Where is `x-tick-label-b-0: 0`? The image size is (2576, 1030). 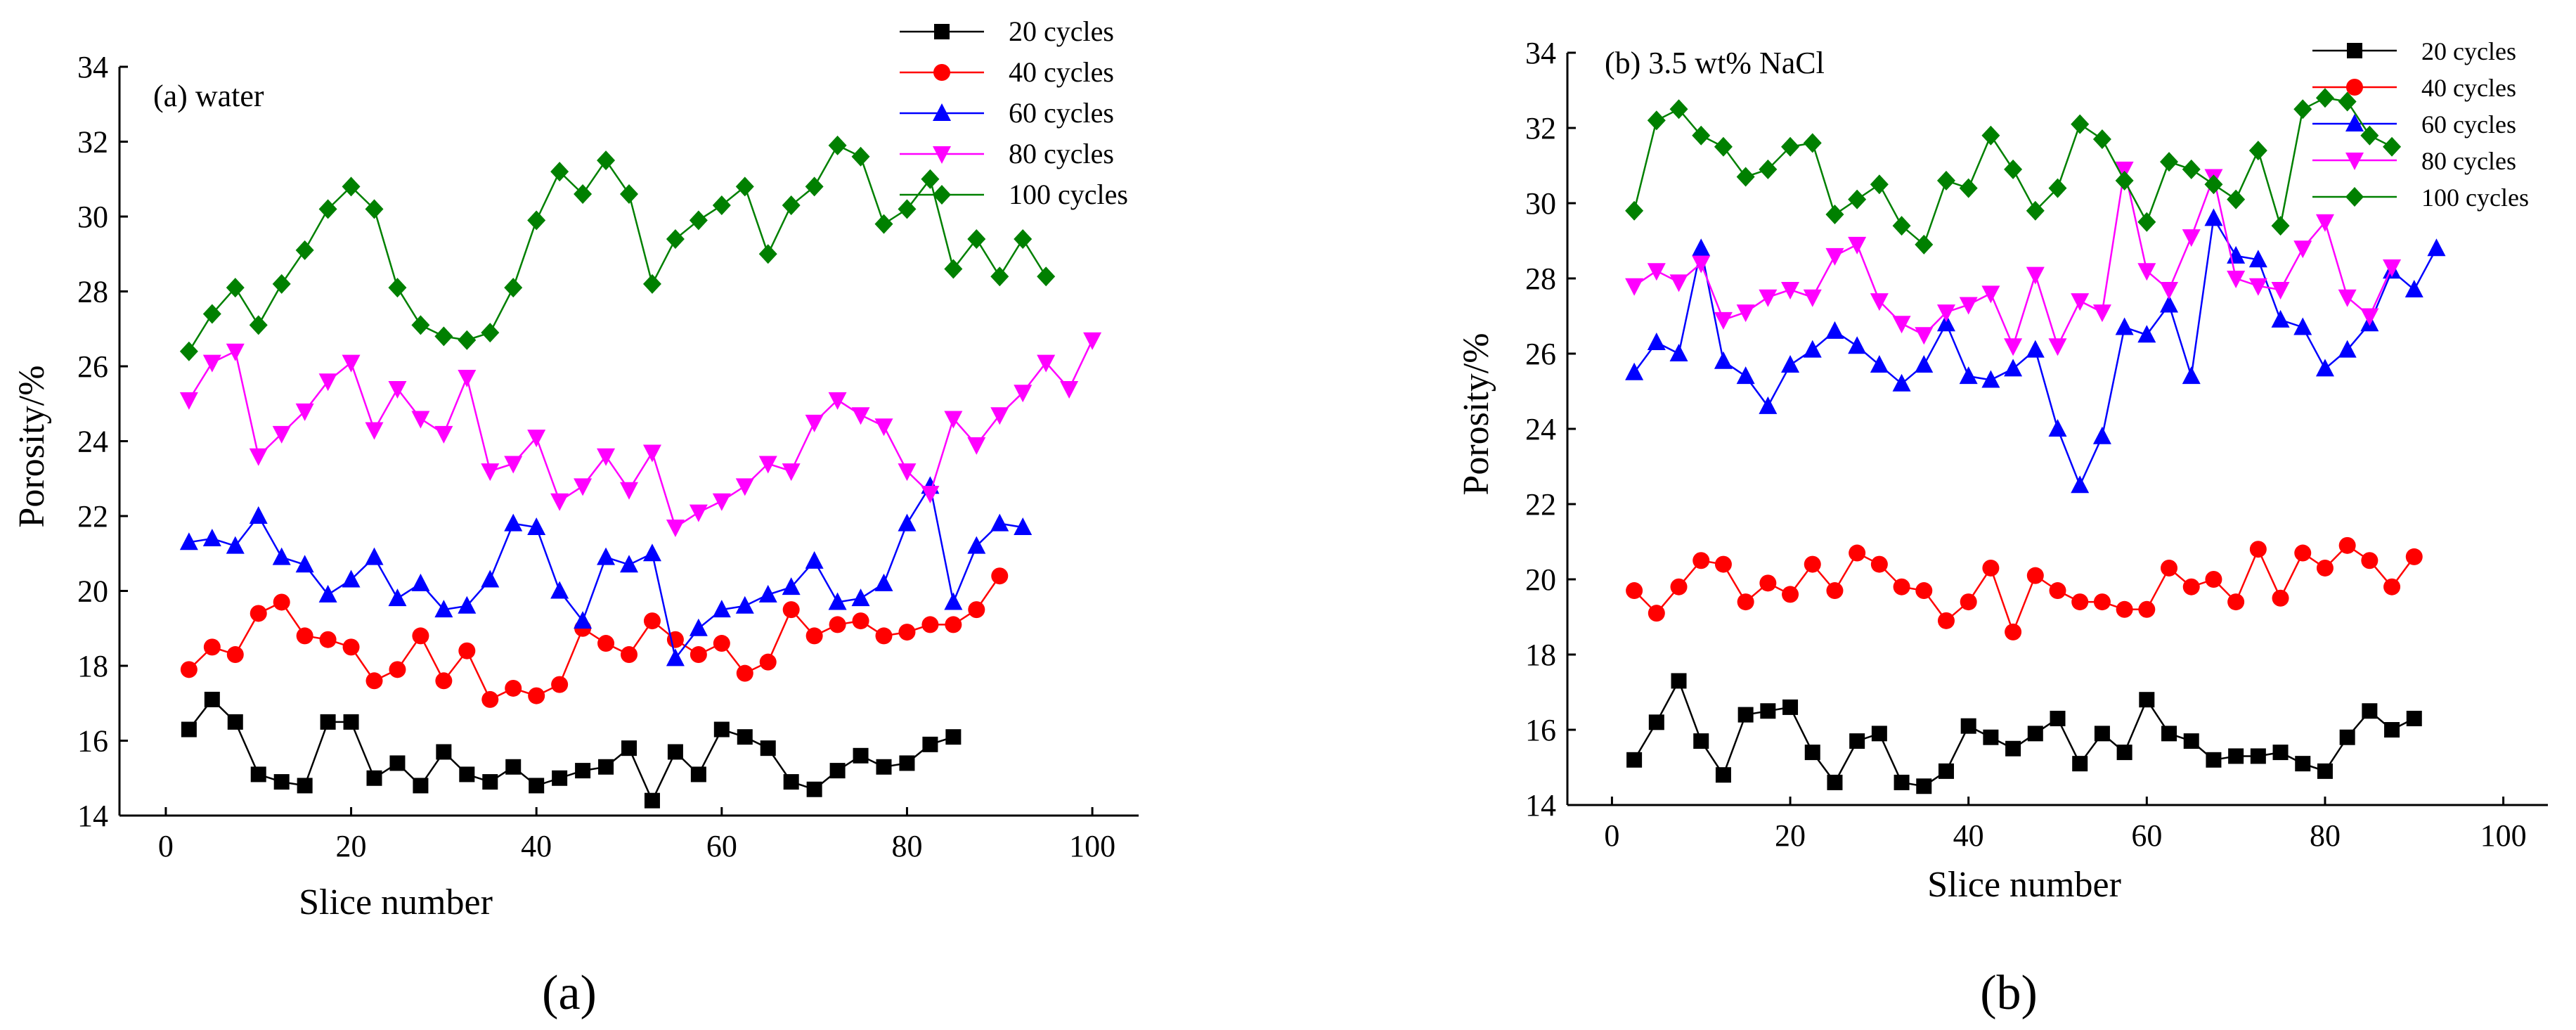
x-tick-label-b-0: 0 is located at coordinates (1611, 836).